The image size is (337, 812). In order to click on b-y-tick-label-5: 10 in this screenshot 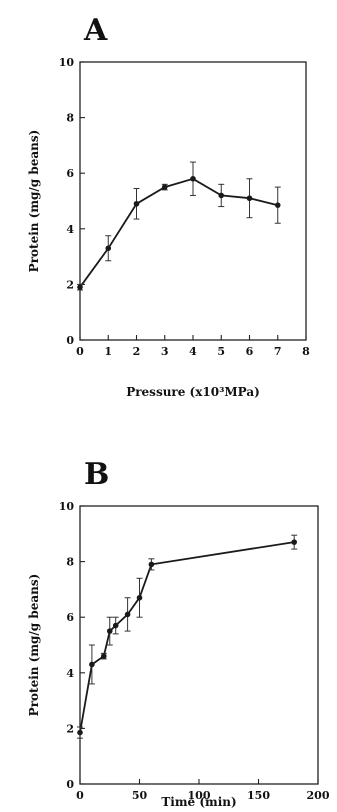, I will do `click(67, 506)`.